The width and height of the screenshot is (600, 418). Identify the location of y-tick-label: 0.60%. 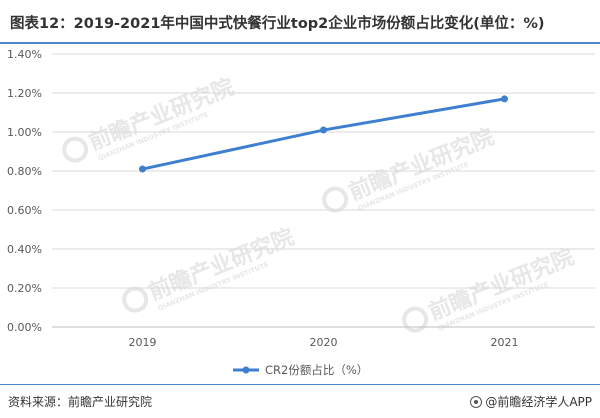
(24, 210).